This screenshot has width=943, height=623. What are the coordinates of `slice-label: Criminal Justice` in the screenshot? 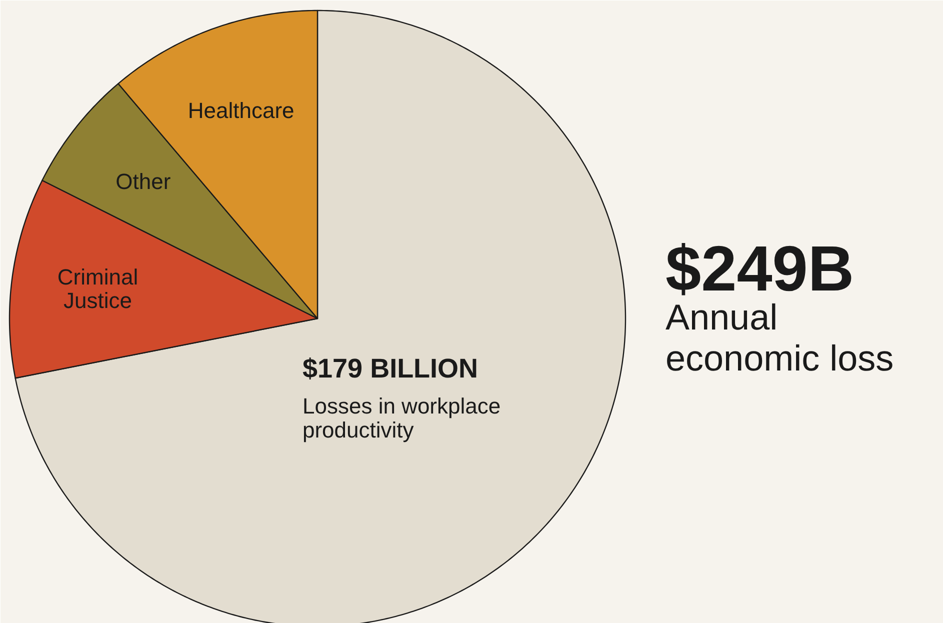 It's located at (97, 289).